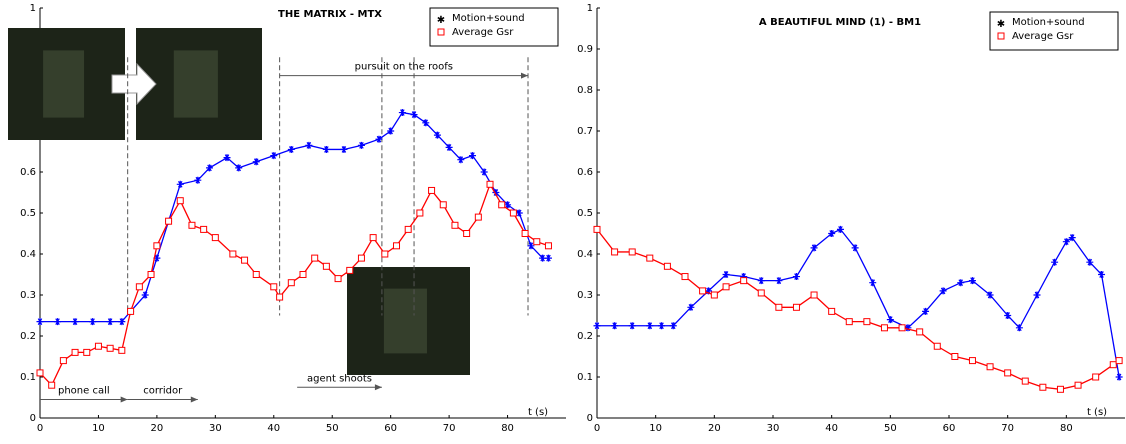 Image resolution: width=1126 pixels, height=444 pixels. What do you see at coordinates (134, 84) in the screenshot?
I see `still-arrow` at bounding box center [134, 84].